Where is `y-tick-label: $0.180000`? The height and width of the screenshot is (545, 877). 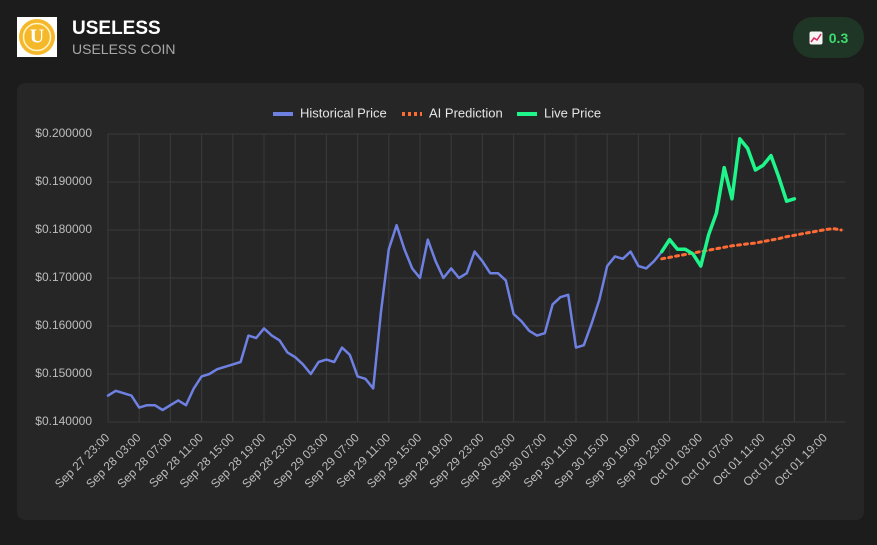
y-tick-label: $0.180000 is located at coordinates (63, 229).